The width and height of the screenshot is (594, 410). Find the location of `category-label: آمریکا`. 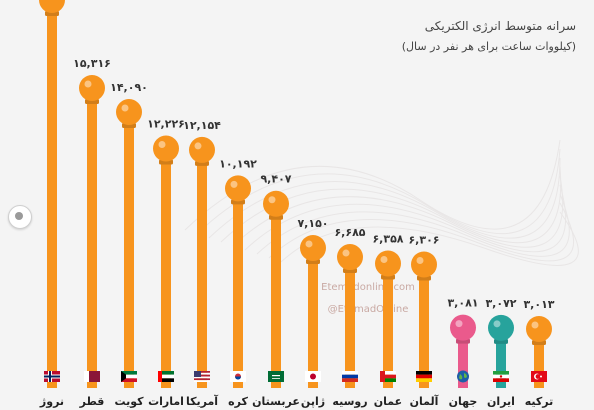

category-label: آمریکا is located at coordinates (202, 401).